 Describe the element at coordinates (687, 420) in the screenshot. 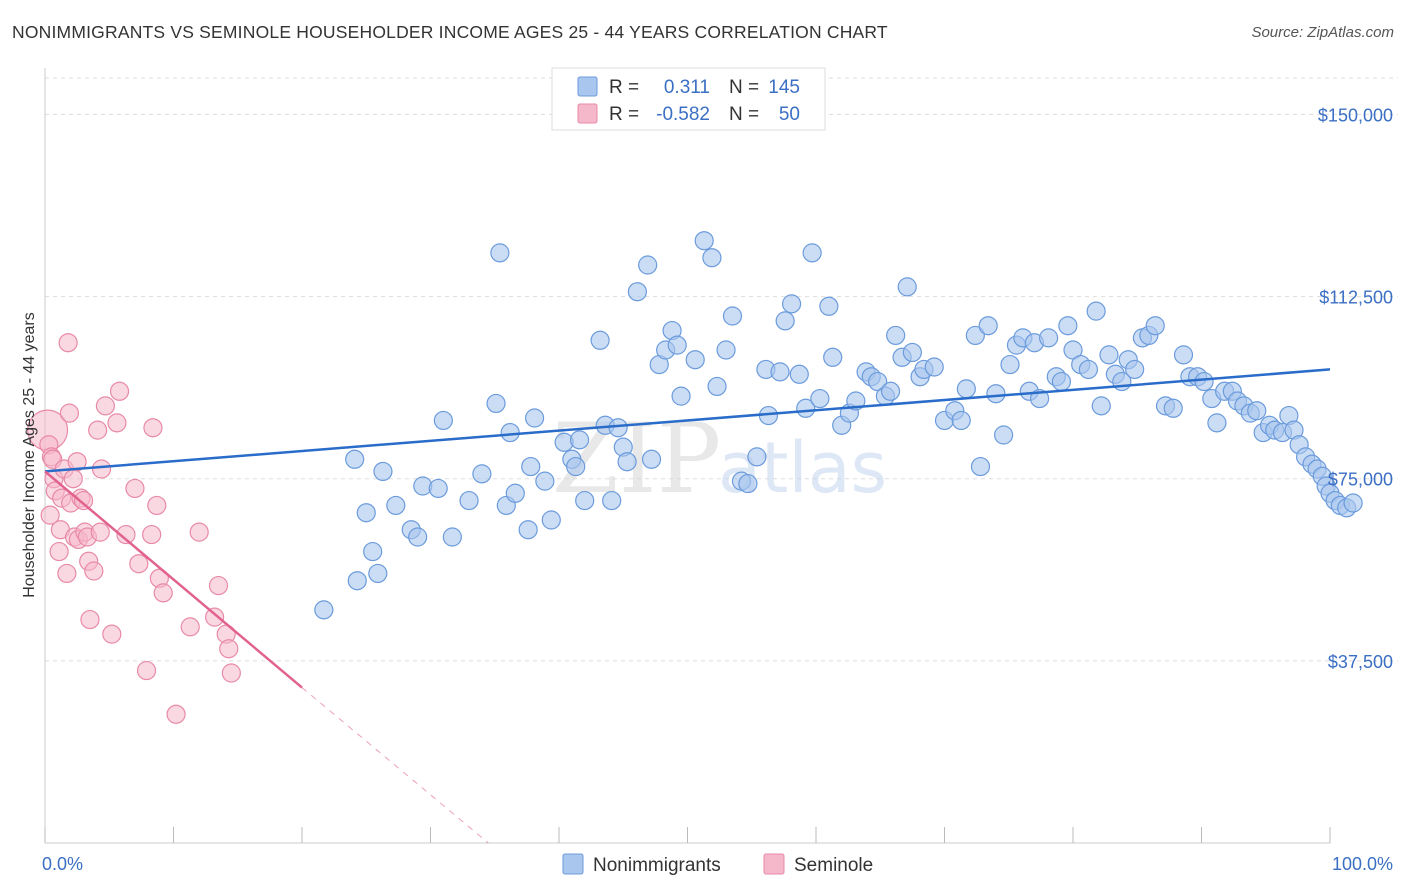

I see `nonimmigrants-trend-line` at that location.